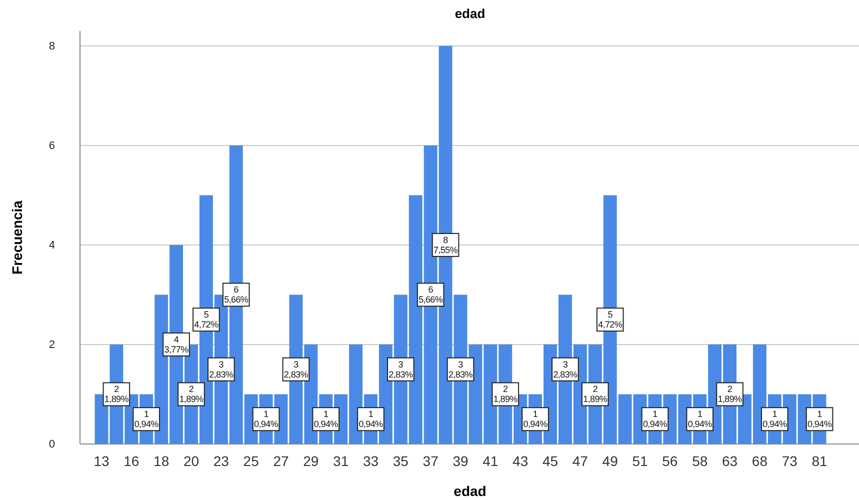 The image size is (859, 500). What do you see at coordinates (17, 237) in the screenshot?
I see `y-axis-title: Frecuencia` at bounding box center [17, 237].